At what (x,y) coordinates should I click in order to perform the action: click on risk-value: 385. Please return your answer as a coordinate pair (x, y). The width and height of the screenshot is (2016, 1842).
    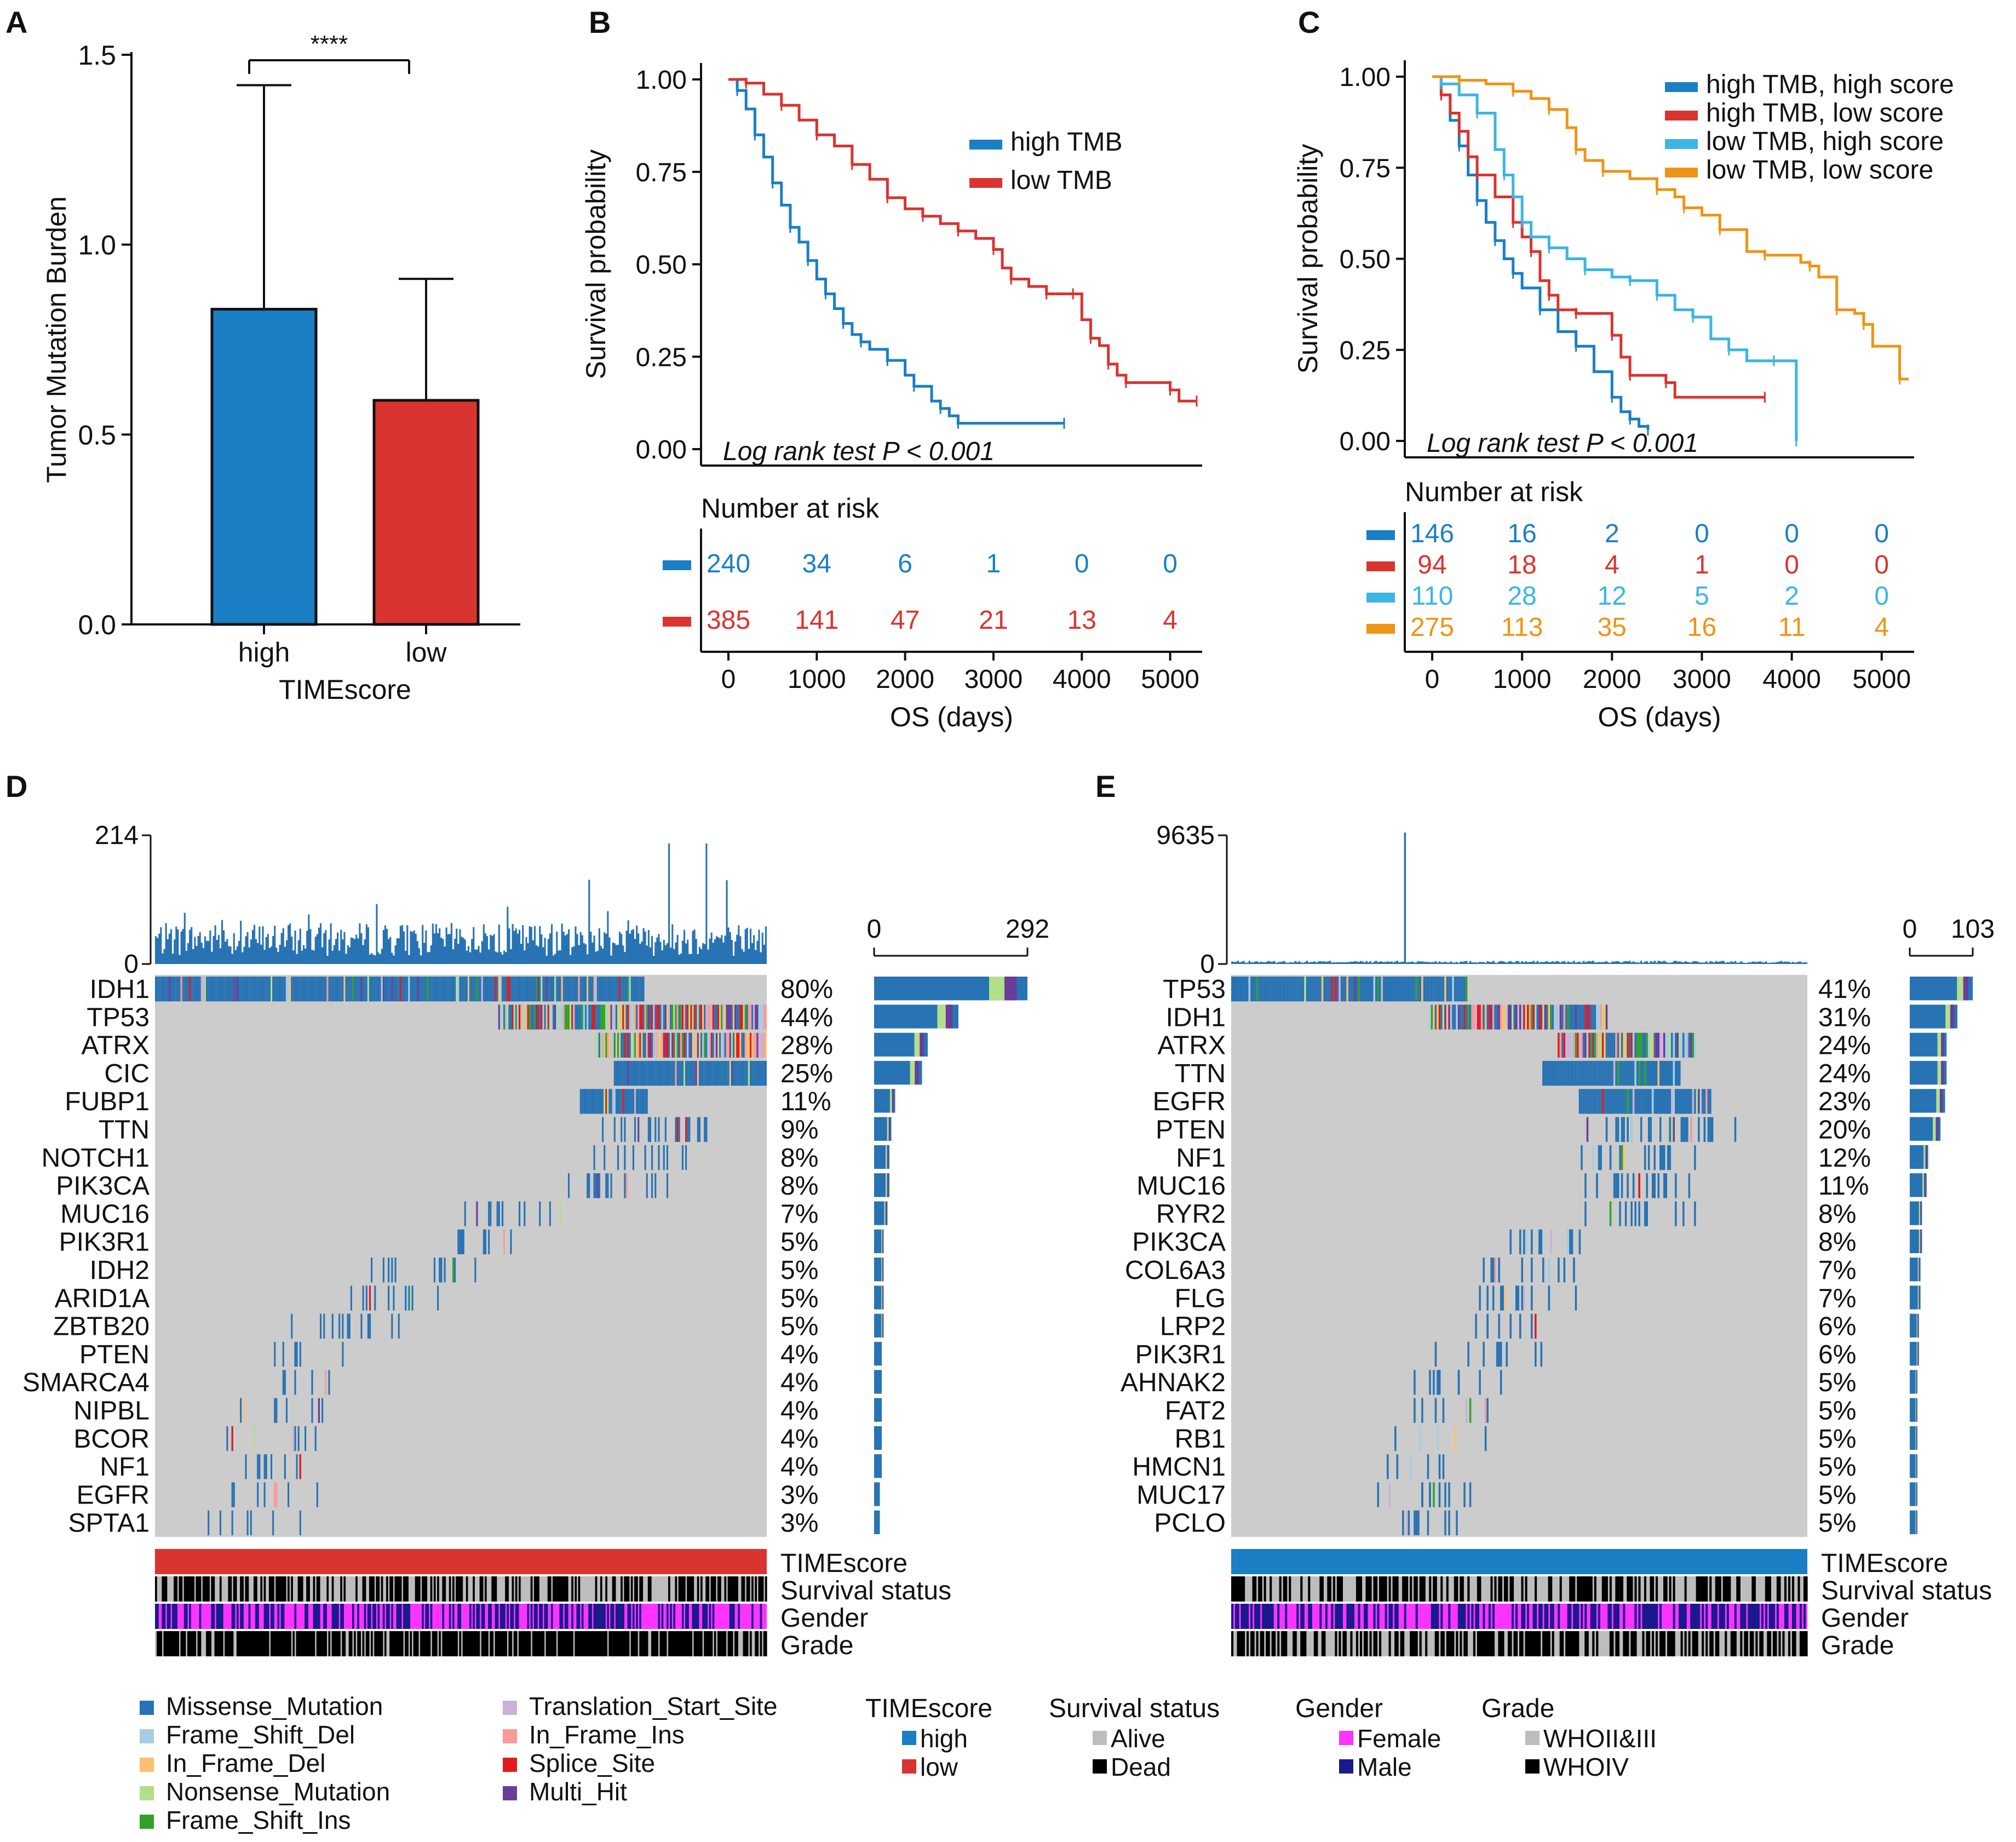
    Looking at the image, I should click on (728, 620).